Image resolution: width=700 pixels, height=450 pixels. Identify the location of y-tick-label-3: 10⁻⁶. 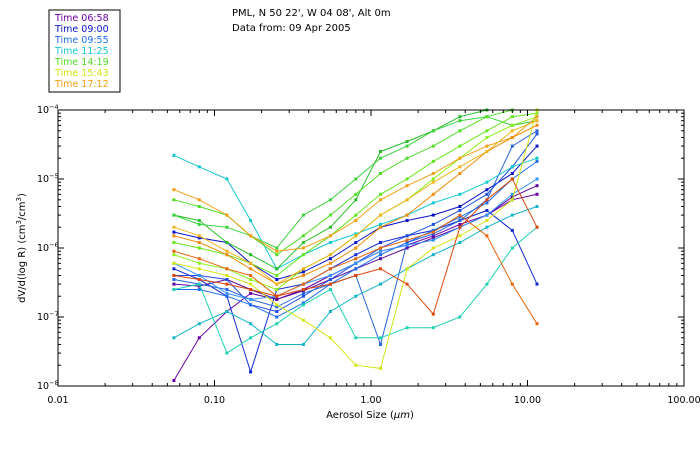
(48, 247).